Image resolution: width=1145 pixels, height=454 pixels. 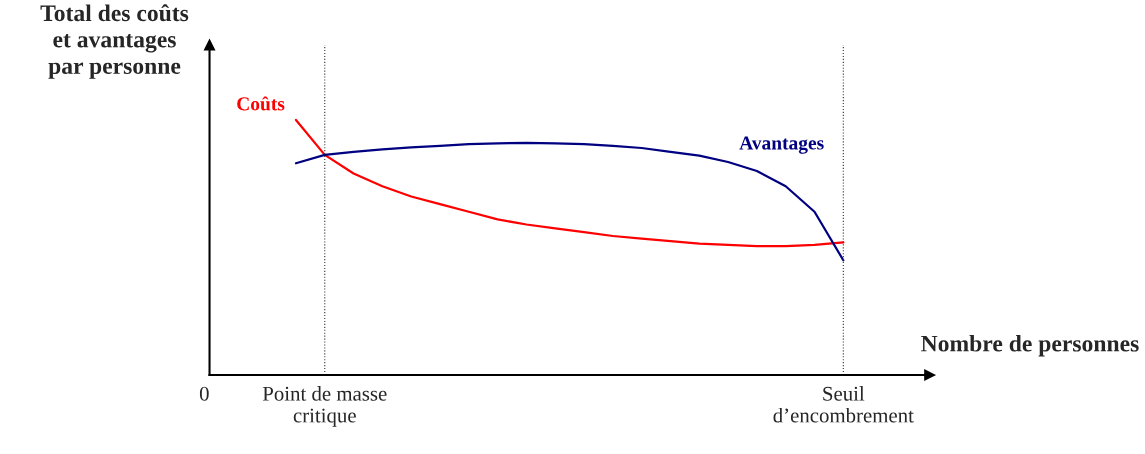 What do you see at coordinates (843, 404) in the screenshot?
I see `x-tick-label: Seuil d’encombrement` at bounding box center [843, 404].